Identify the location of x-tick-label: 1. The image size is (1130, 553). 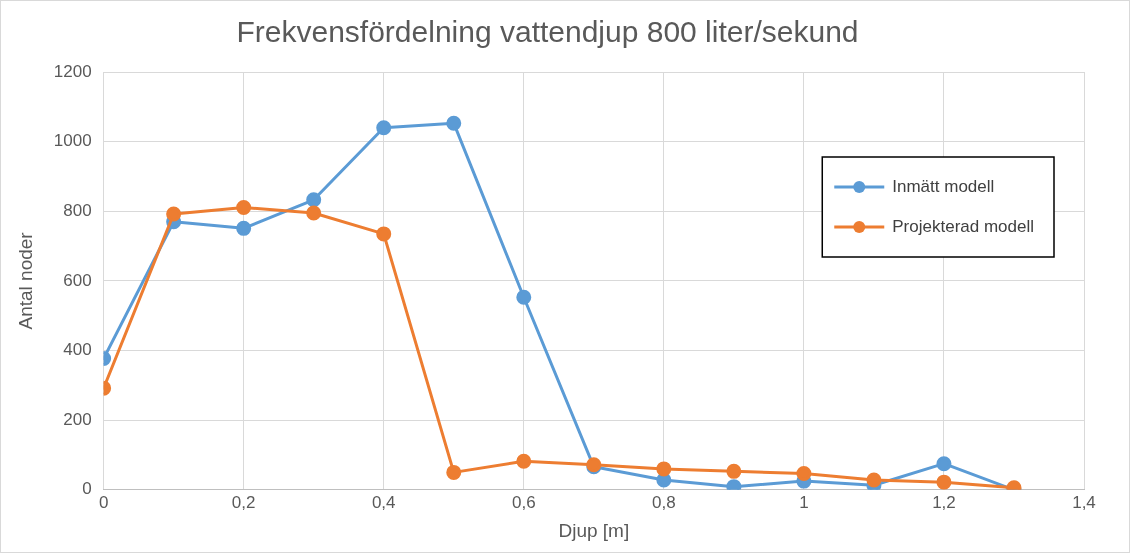
(804, 502).